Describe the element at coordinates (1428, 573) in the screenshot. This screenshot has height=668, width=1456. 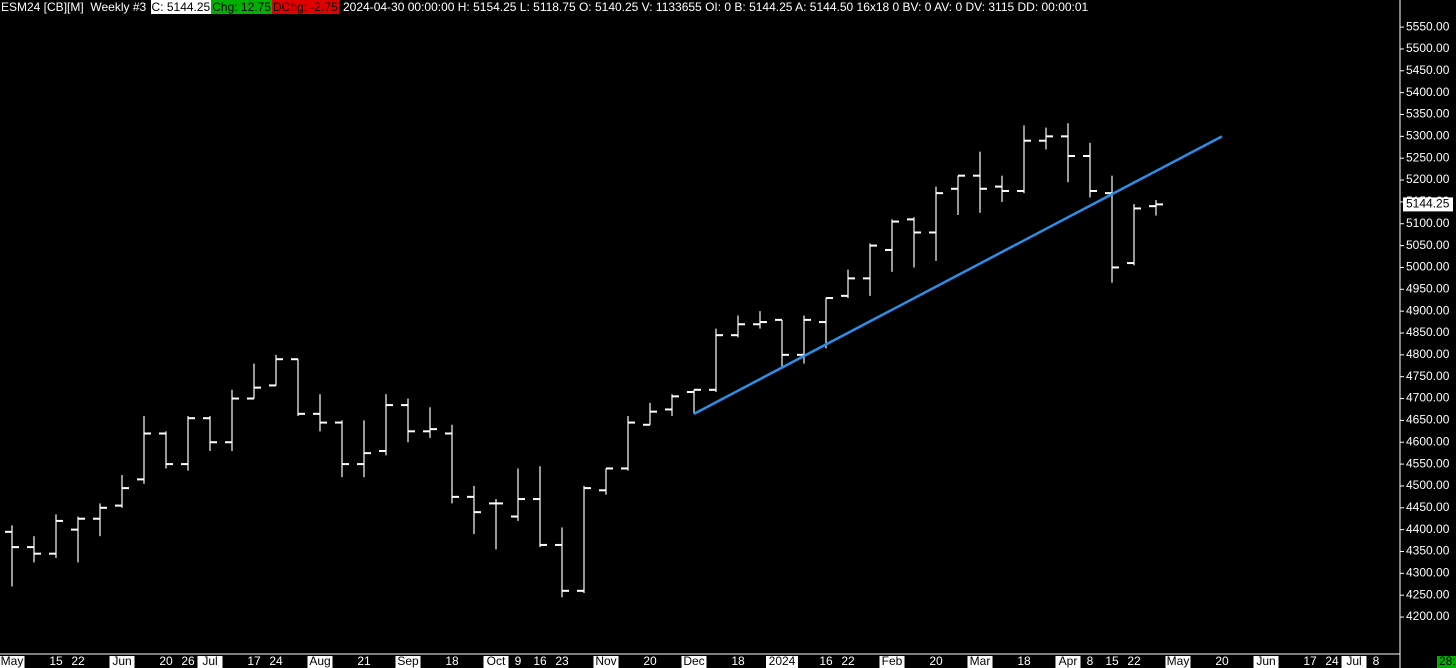
I see `y-tick-label: 4300.00` at that location.